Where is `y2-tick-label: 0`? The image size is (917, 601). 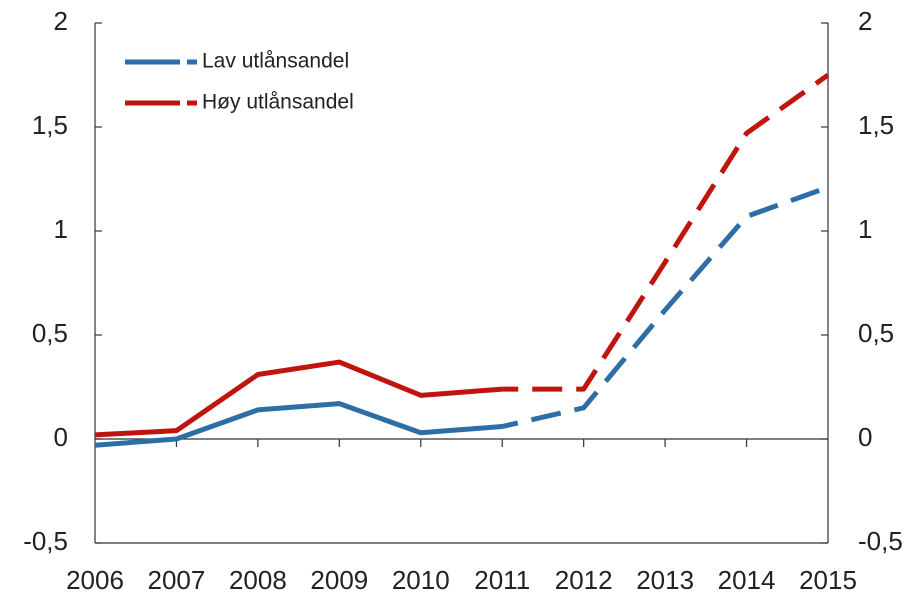
y2-tick-label: 0 is located at coordinates (865, 437).